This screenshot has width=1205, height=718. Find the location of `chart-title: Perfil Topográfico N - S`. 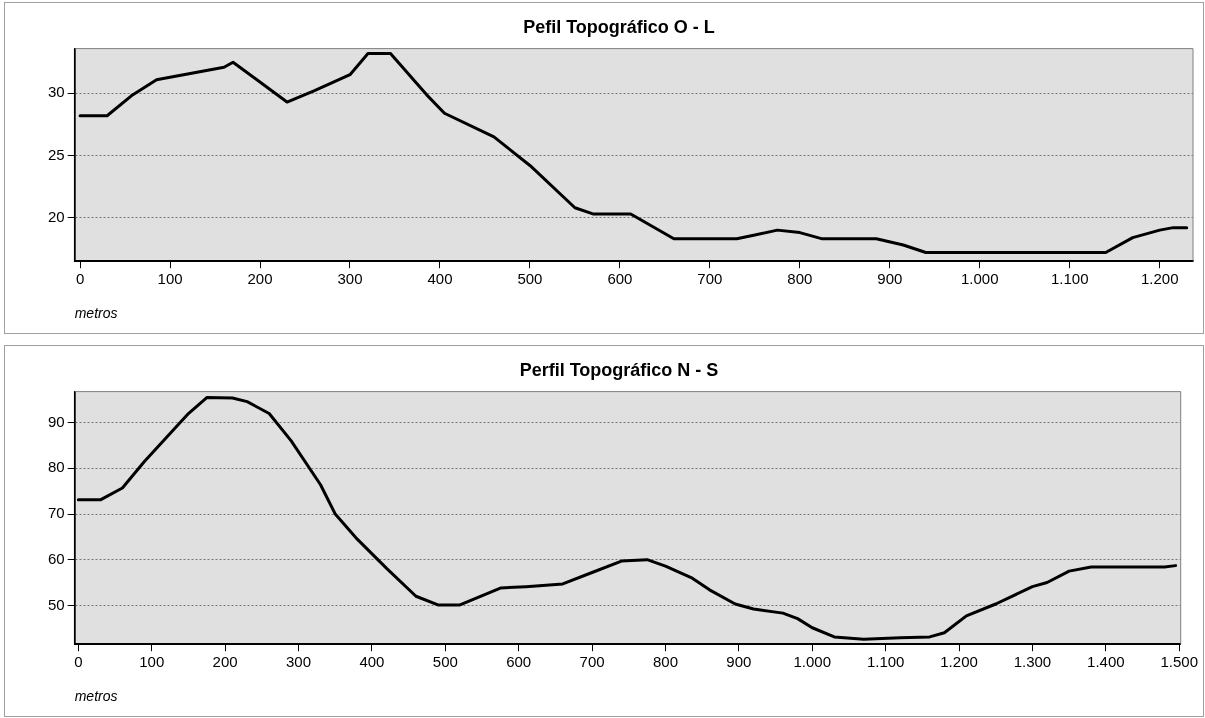

chart-title: Perfil Topográfico N - S is located at coordinates (619, 369).